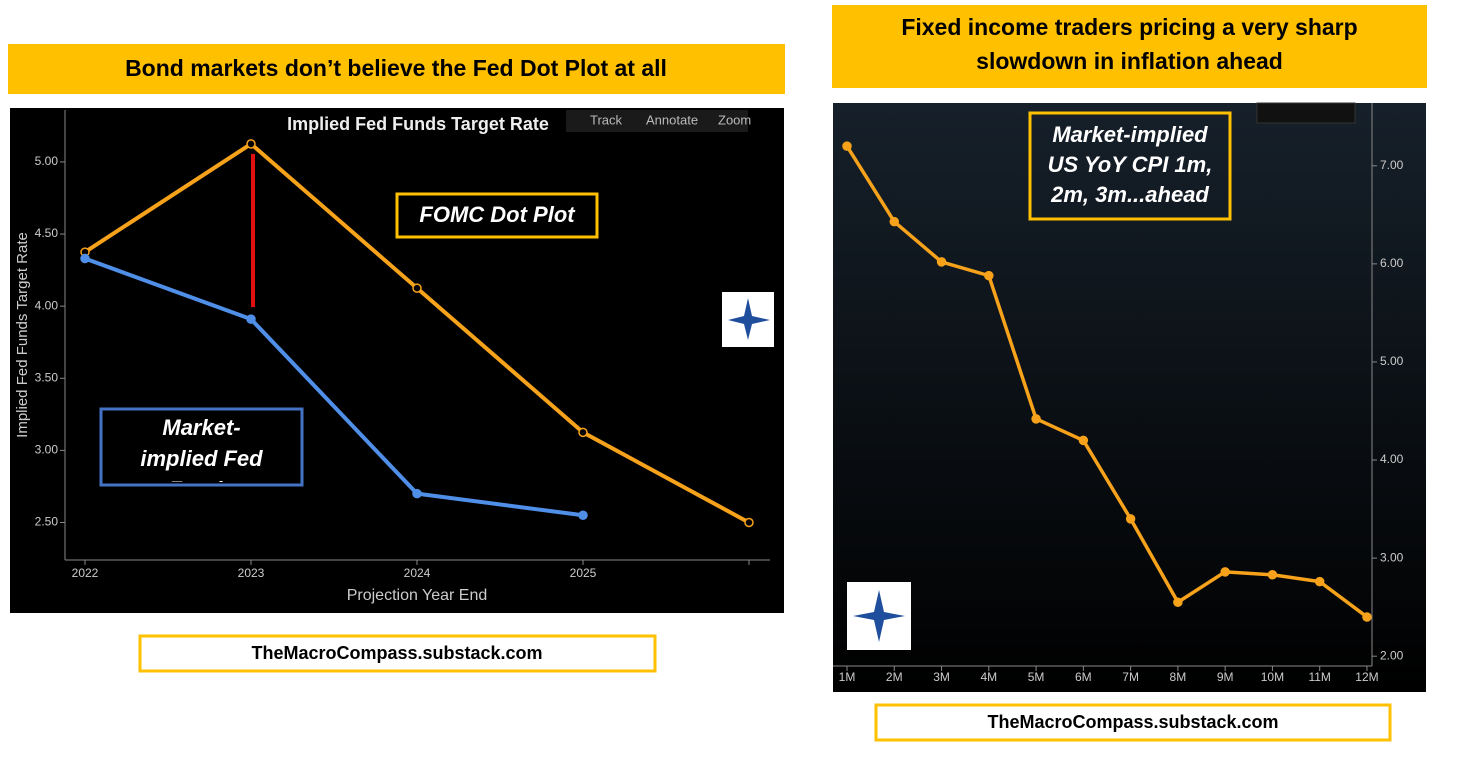 The width and height of the screenshot is (1472, 760). Describe the element at coordinates (1392, 655) in the screenshot. I see `y-tick-label: 2.00` at that location.